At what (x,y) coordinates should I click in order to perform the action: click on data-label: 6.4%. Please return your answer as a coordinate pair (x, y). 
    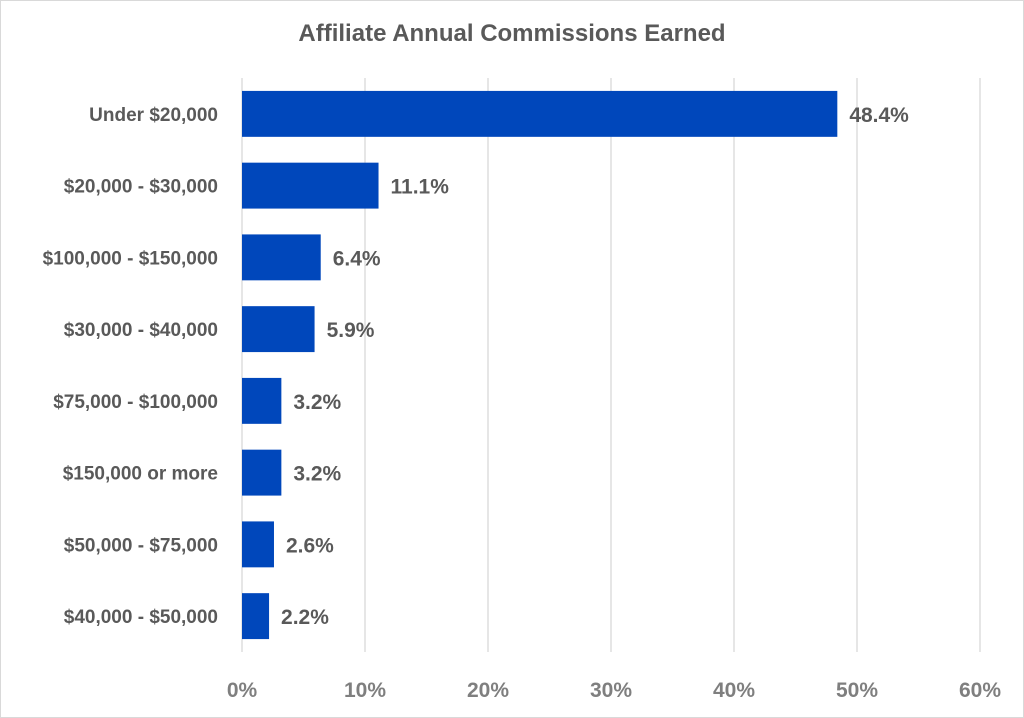
    Looking at the image, I should click on (357, 258).